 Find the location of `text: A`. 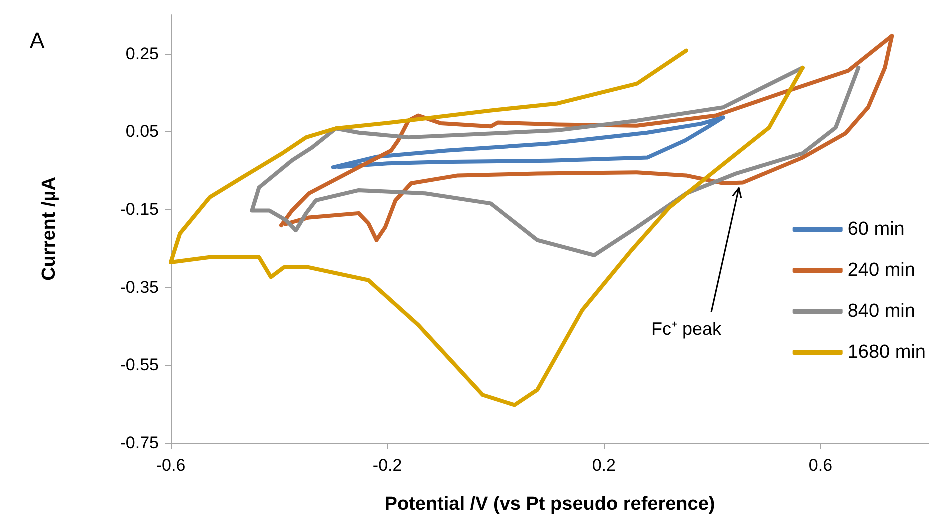

text: A is located at coordinates (37, 41).